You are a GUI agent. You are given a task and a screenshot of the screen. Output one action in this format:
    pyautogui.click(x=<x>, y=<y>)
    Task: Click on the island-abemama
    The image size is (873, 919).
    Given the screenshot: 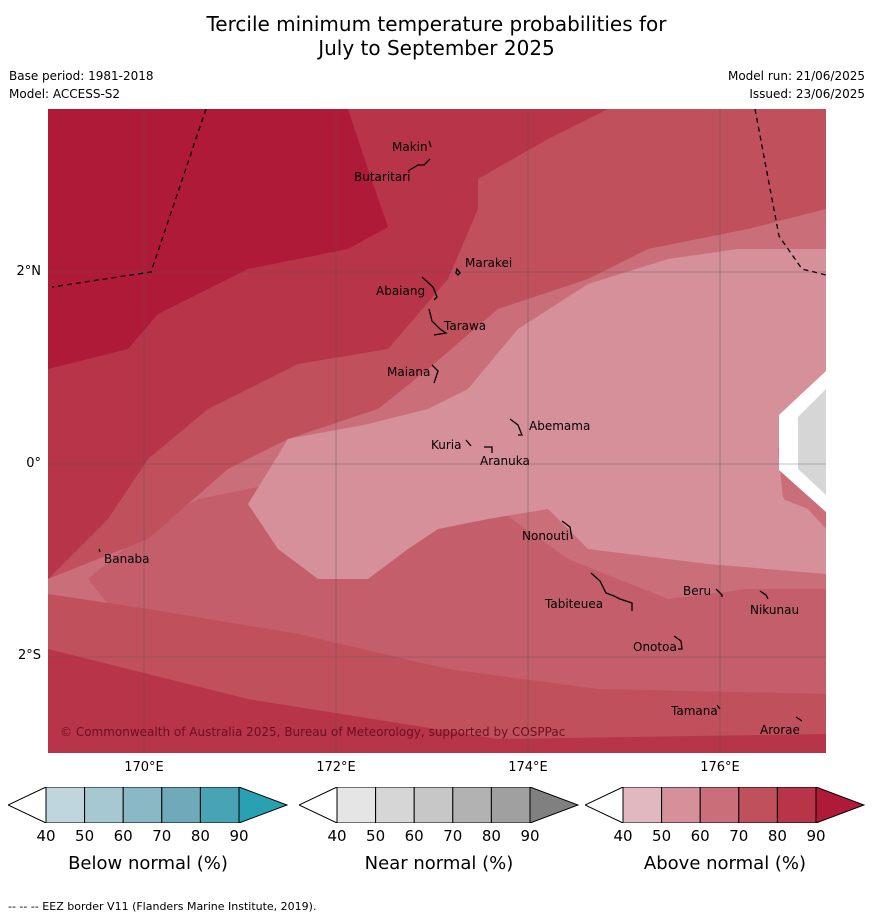 What is the action you would take?
    pyautogui.click(x=516, y=427)
    